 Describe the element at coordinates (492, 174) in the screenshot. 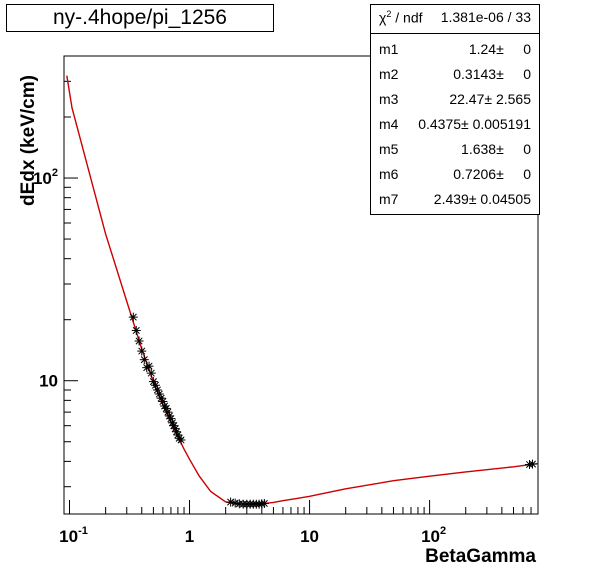

I see `param-value: 0.7206± 0` at that location.